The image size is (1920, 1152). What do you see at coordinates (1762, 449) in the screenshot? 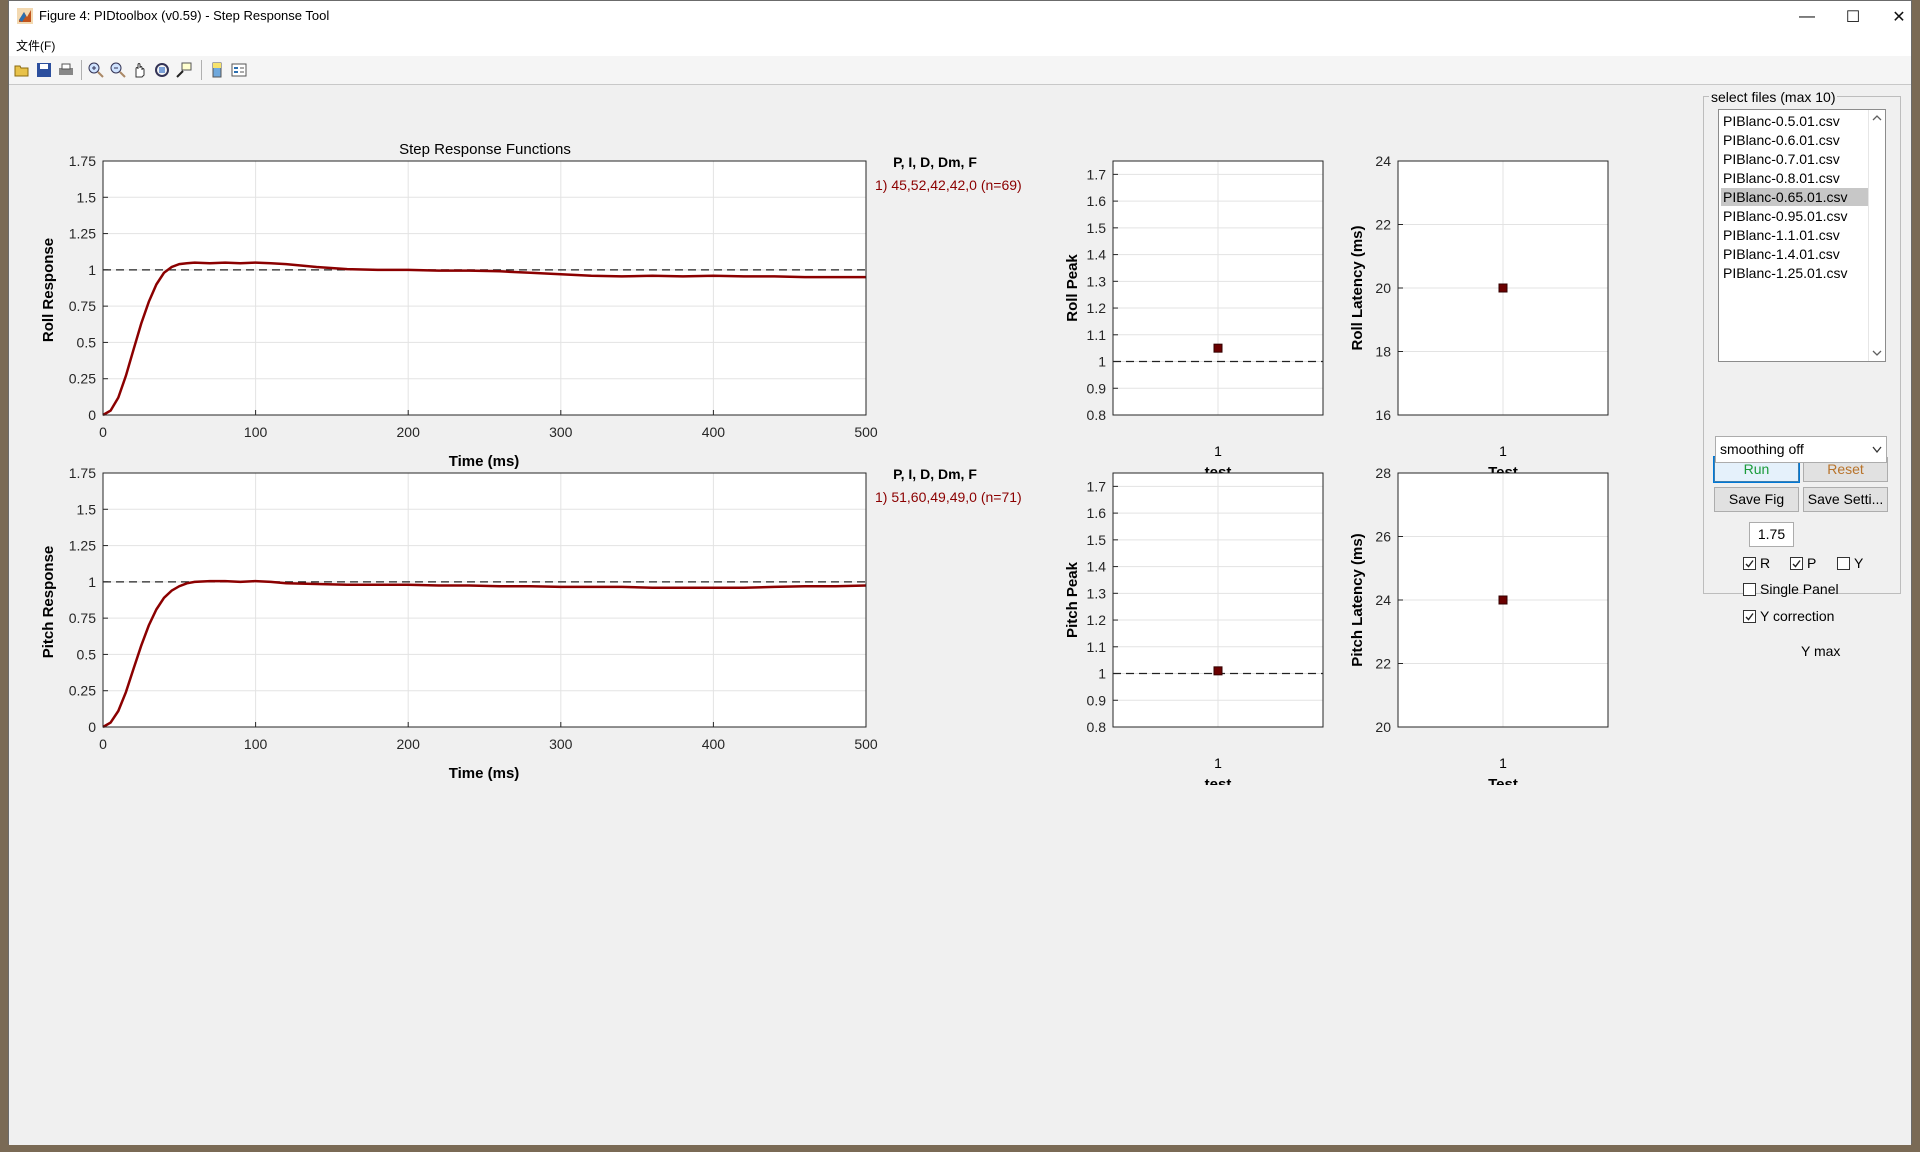
I see `smoothing-value: smoothing off` at bounding box center [1762, 449].